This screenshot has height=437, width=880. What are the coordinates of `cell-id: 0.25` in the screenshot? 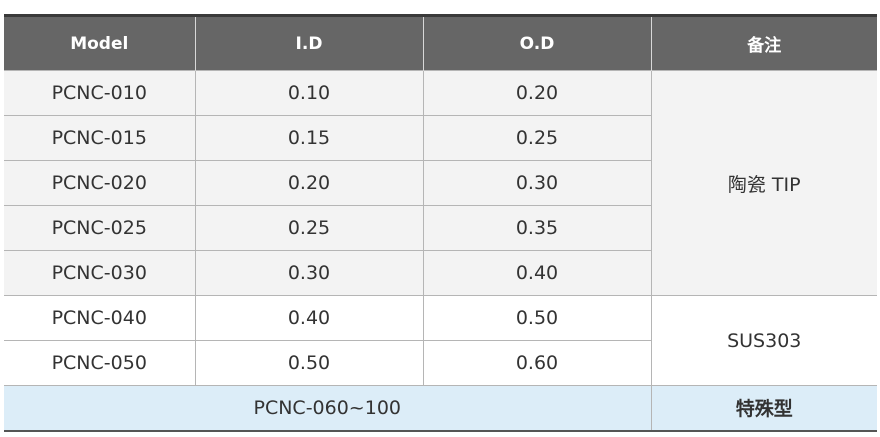 It's located at (309, 228).